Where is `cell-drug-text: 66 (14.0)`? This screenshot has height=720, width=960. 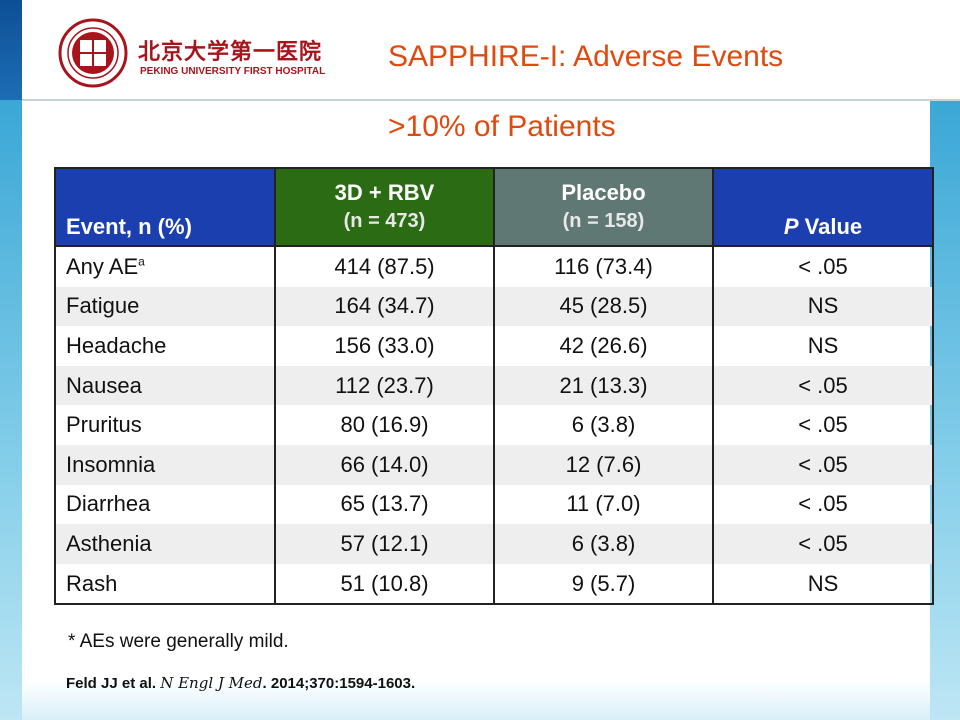
cell-drug-text: 66 (14.0) is located at coordinates (384, 464).